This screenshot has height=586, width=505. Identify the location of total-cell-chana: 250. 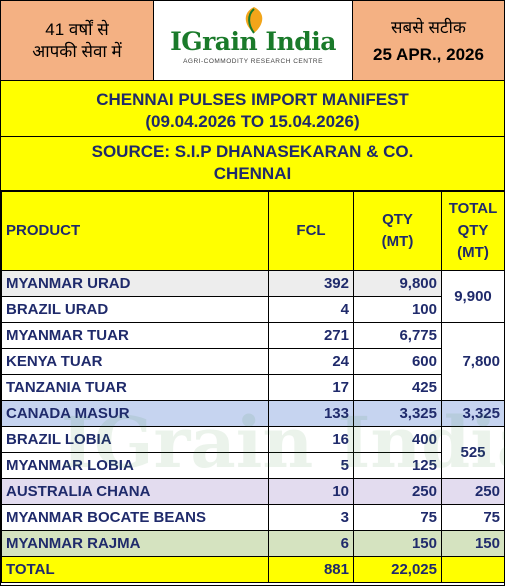
(473, 491).